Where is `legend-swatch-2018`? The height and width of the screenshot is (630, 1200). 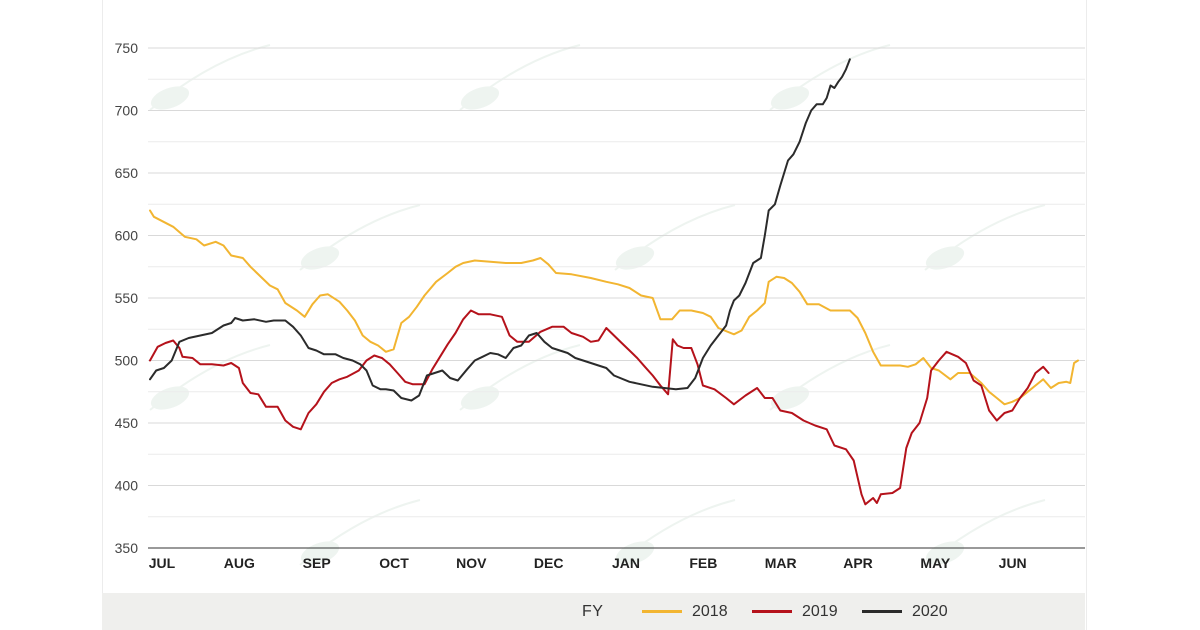 legend-swatch-2018 is located at coordinates (662, 611).